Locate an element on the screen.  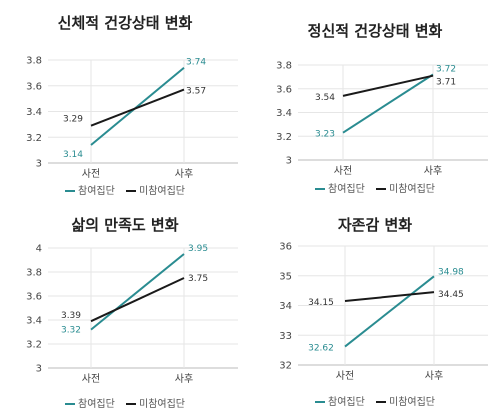
data-label: 3.29 is located at coordinates (73, 120).